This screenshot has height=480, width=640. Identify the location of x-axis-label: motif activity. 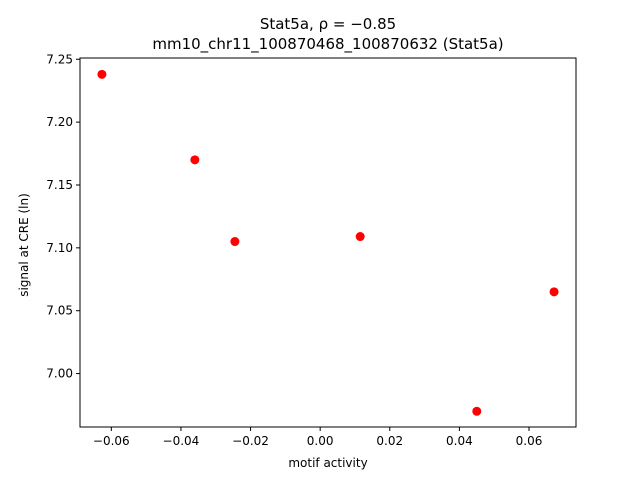
(327, 463).